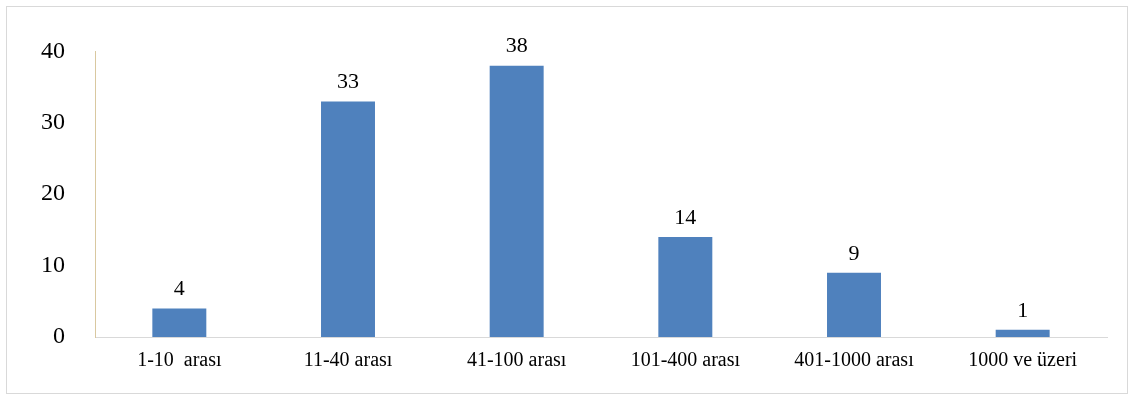 Image resolution: width=1134 pixels, height=400 pixels. What do you see at coordinates (53, 192) in the screenshot?
I see `y-tick-label: 20` at bounding box center [53, 192].